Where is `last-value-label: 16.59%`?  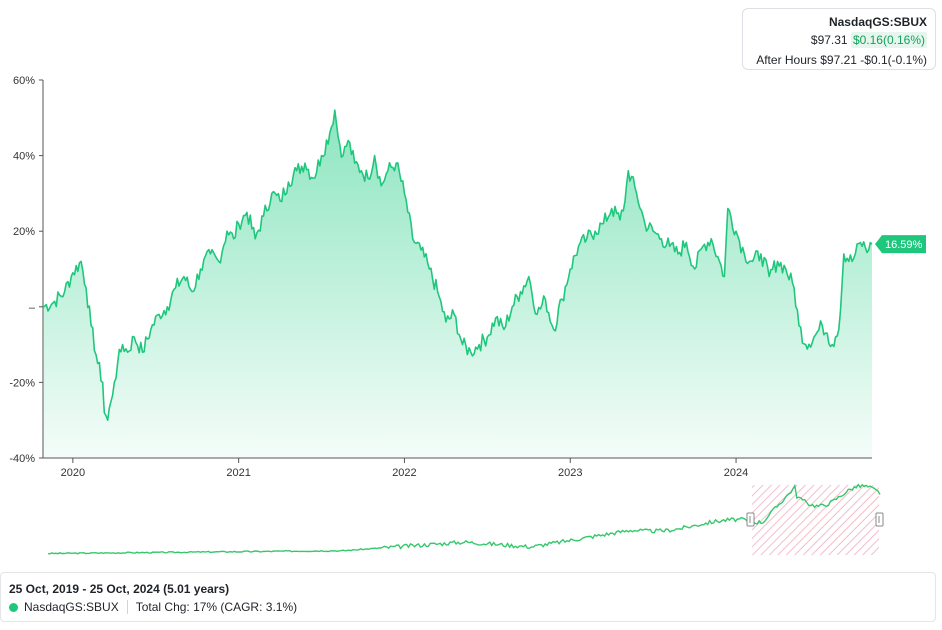
last-value-label: 16.59% is located at coordinates (904, 245).